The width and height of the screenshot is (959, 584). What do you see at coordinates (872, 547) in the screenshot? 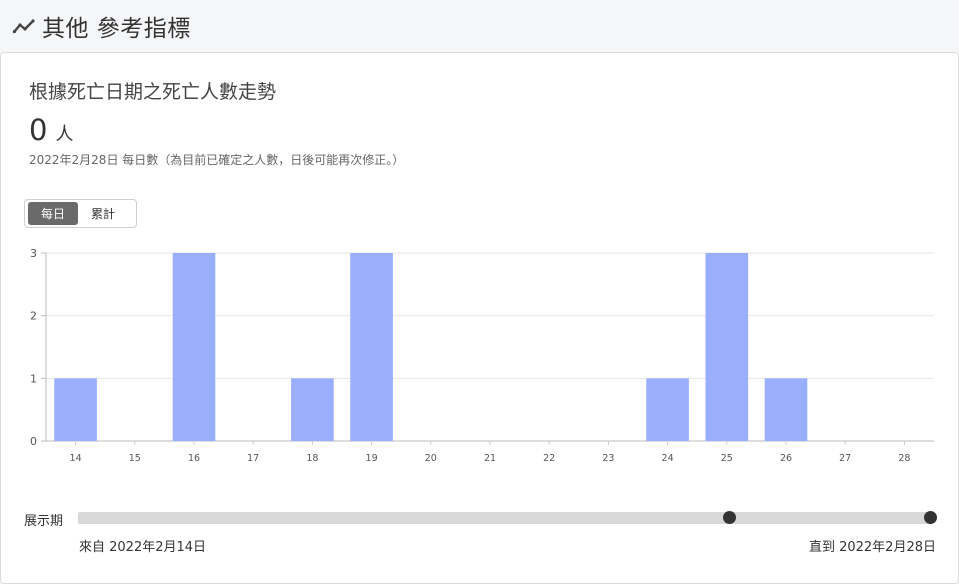
I see `period-to-label: 直到 2022年2月28日` at bounding box center [872, 547].